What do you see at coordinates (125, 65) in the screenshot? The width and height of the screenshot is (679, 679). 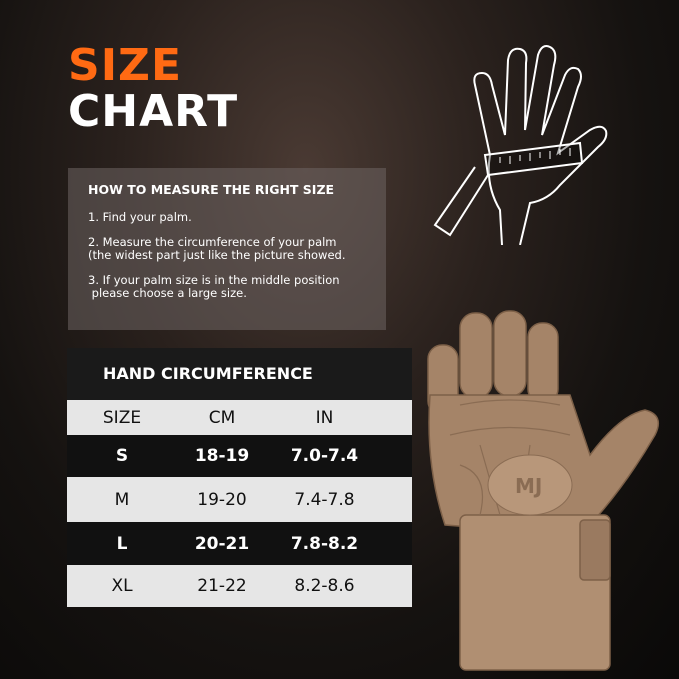 I see `title-size: SIZE` at bounding box center [125, 65].